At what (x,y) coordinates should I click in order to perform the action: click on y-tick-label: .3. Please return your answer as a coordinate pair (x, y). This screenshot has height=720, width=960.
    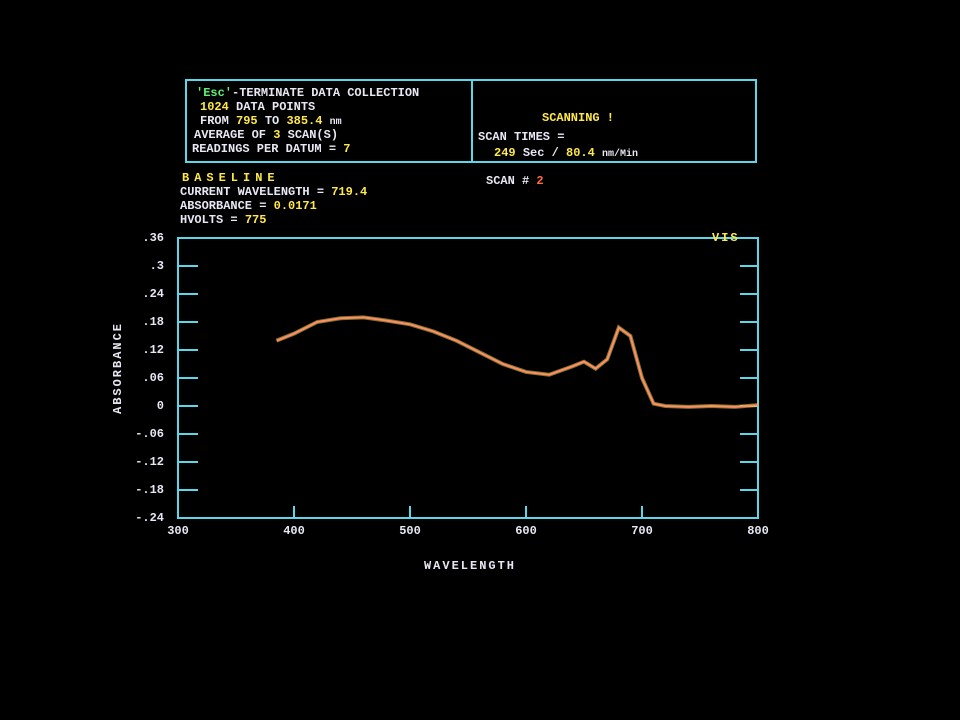
    Looking at the image, I should click on (157, 266).